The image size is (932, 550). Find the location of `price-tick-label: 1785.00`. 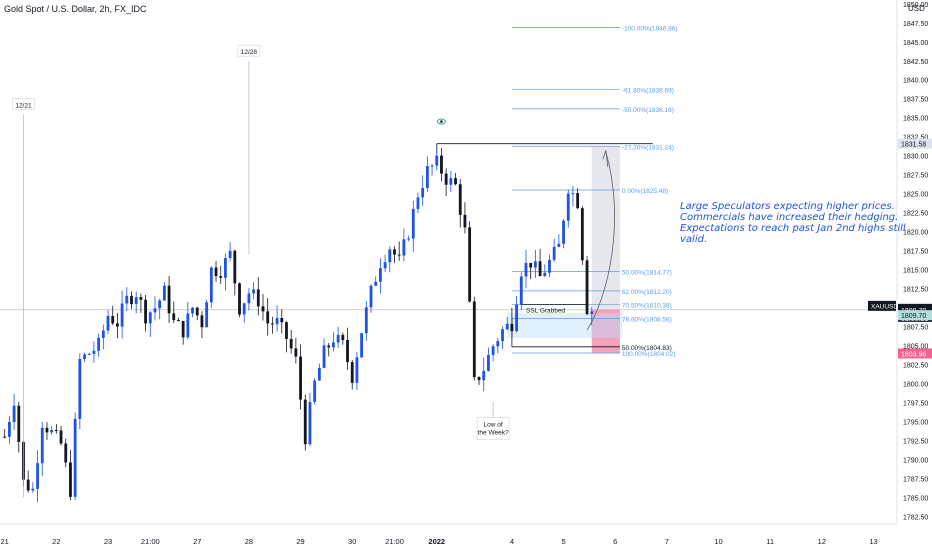

price-tick-label: 1785.00 is located at coordinates (915, 498).